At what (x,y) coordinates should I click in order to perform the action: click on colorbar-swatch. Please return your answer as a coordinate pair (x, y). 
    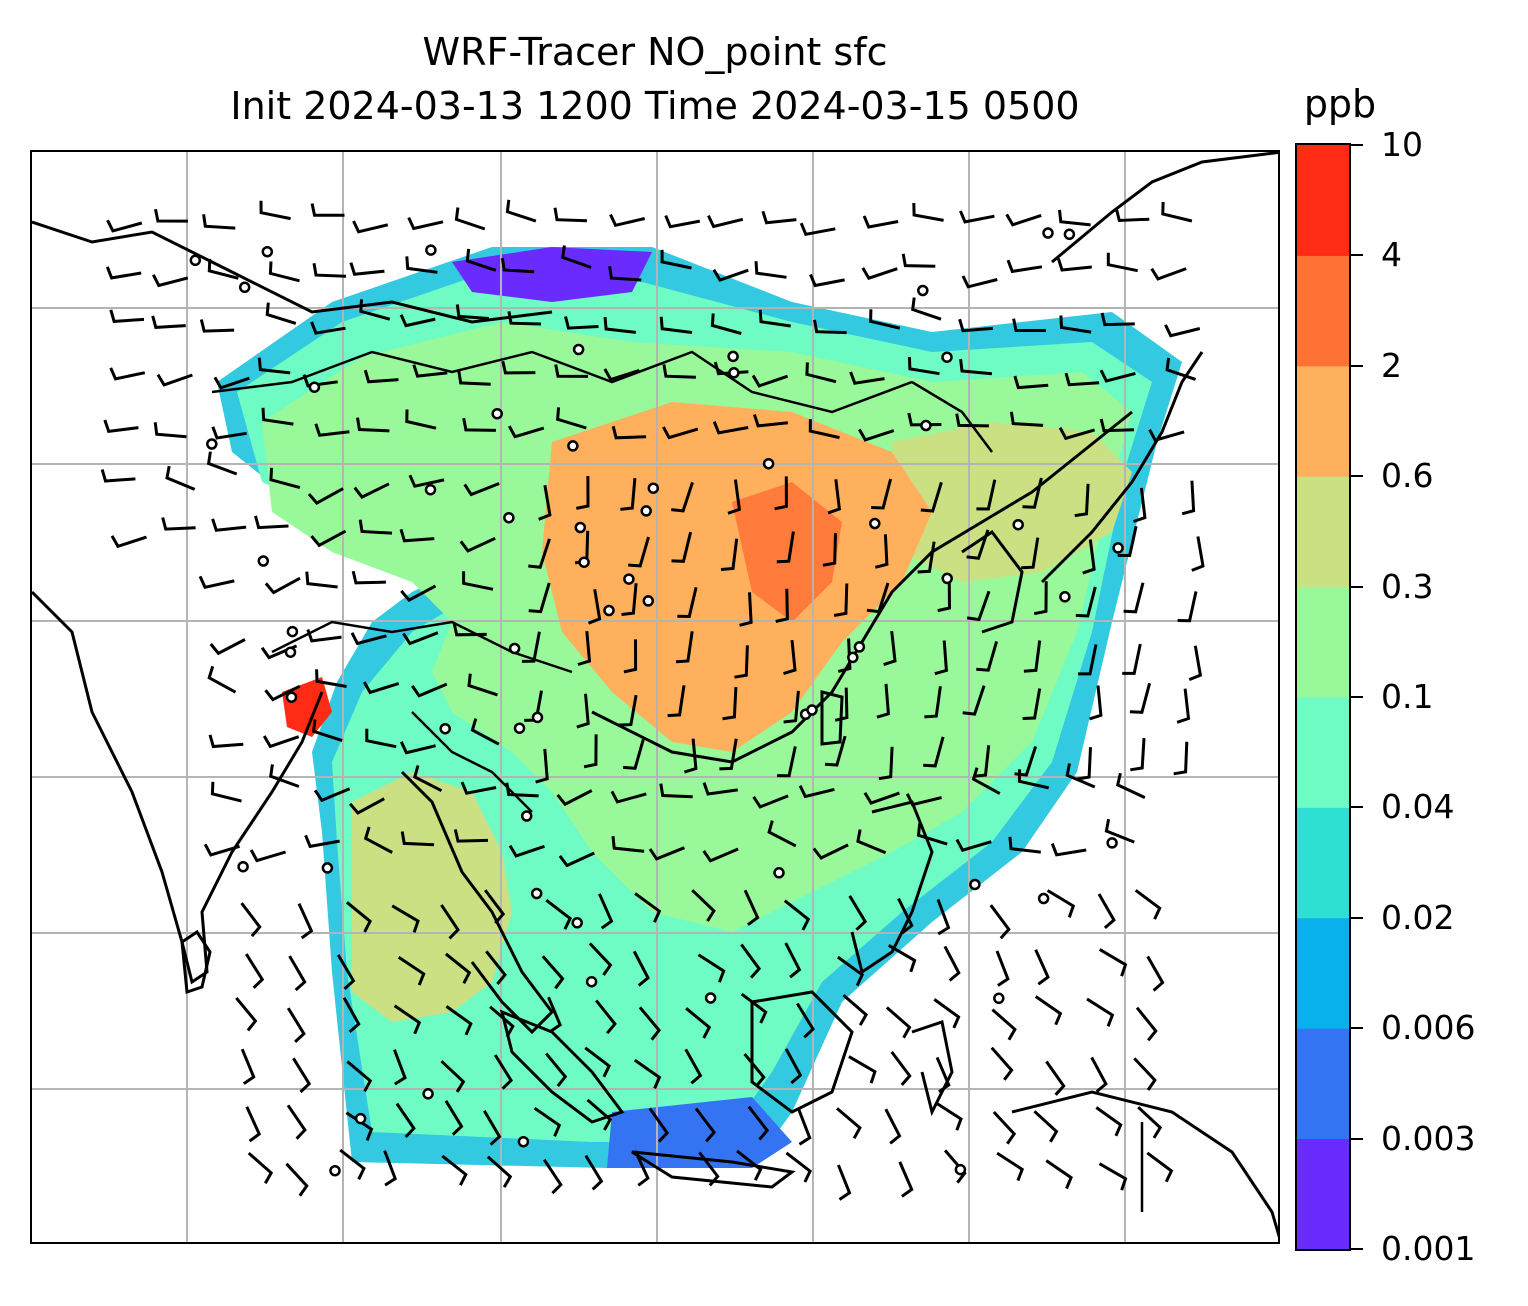
    Looking at the image, I should click on (1323, 752).